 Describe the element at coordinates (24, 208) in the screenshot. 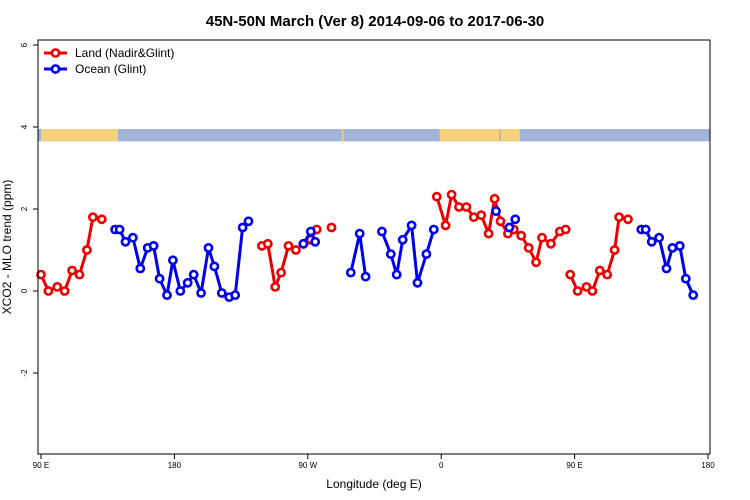

I see `y-tick-label: 2` at that location.